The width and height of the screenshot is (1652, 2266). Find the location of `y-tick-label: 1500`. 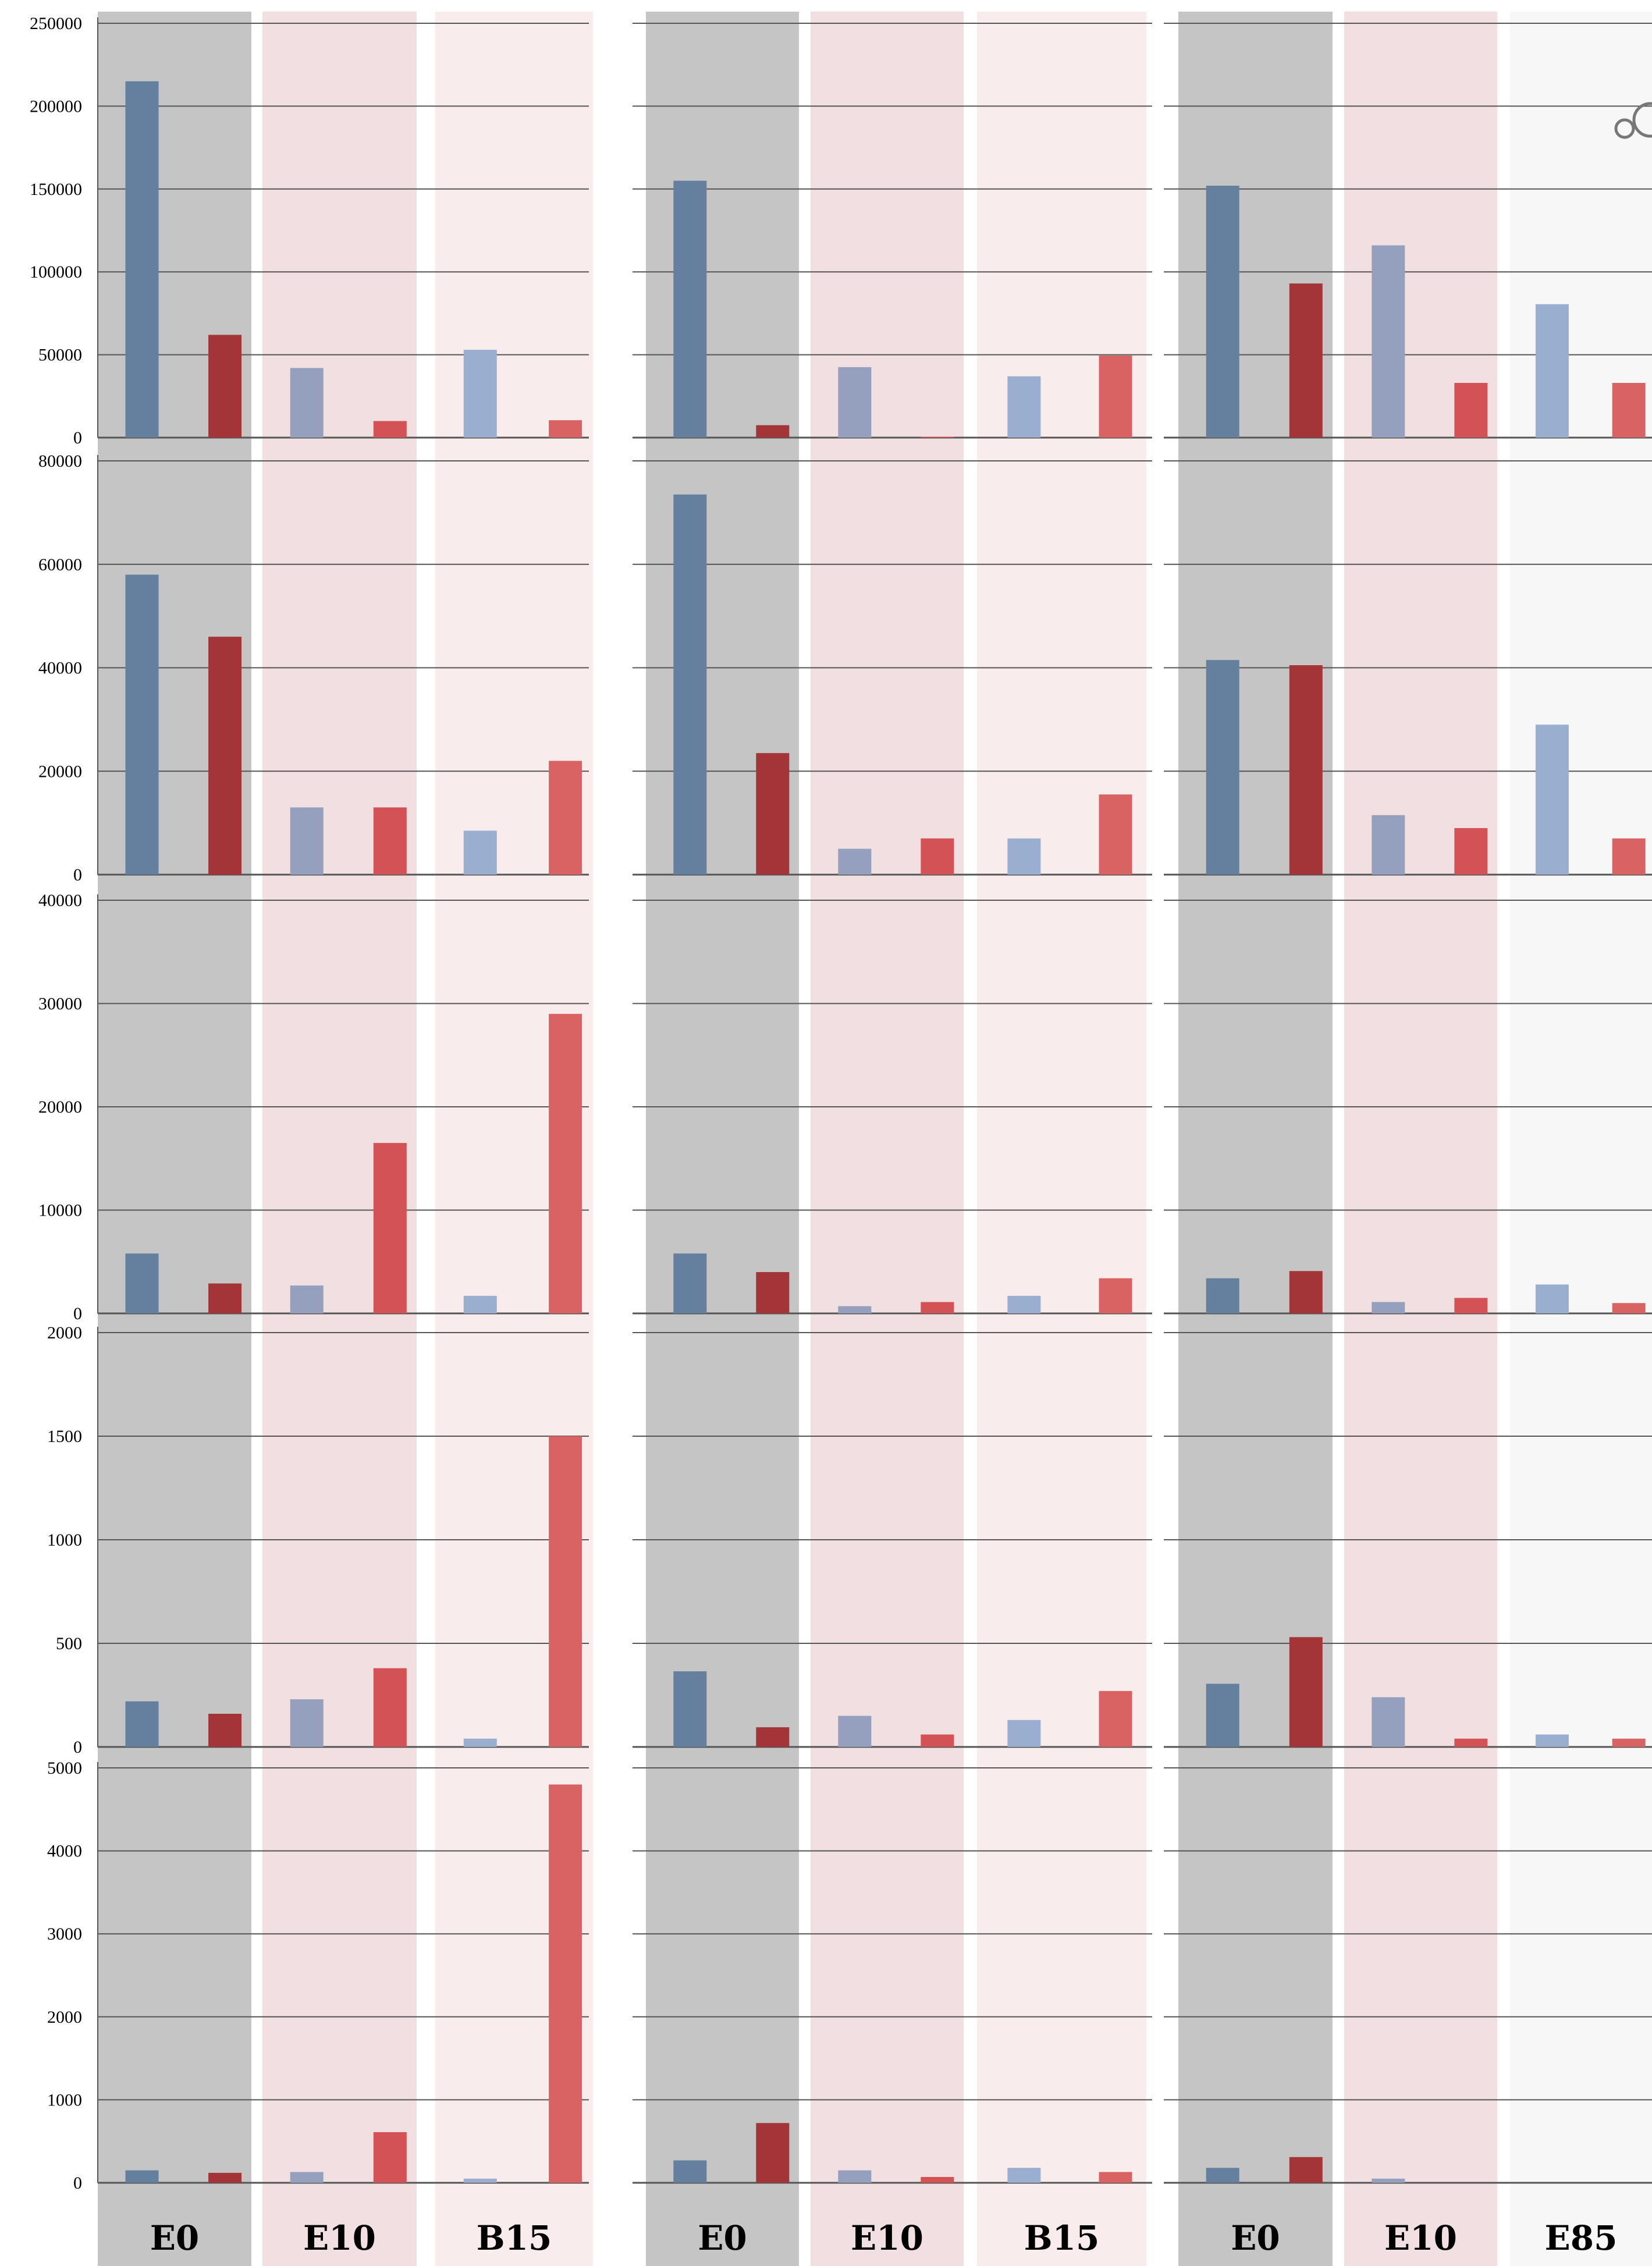

y-tick-label: 1500 is located at coordinates (64, 1436).